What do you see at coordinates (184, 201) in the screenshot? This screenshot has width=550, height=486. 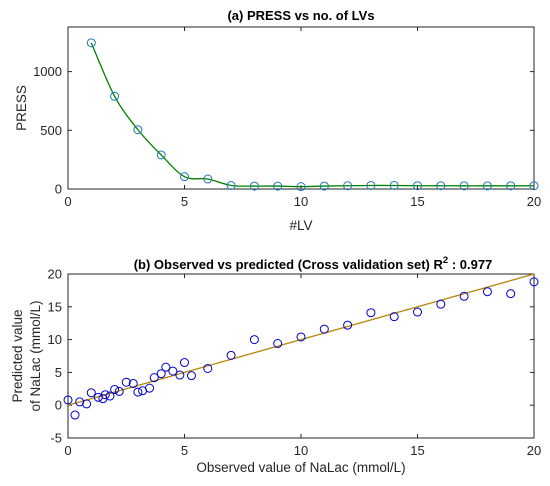 I see `chart-0-xtick-label: 5` at bounding box center [184, 201].